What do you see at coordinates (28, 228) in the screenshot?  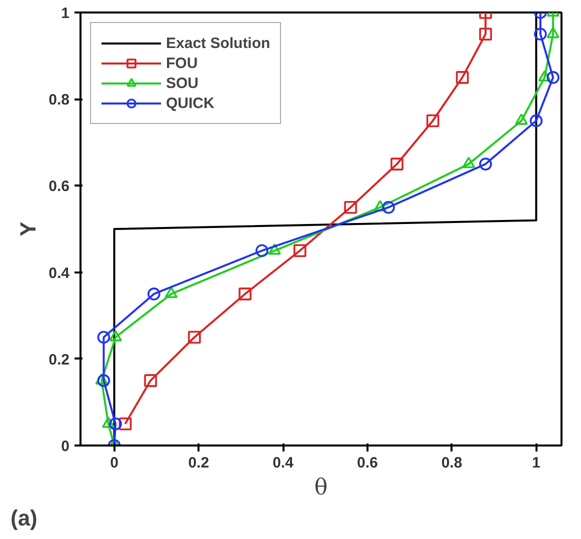 I see `y-axis-title: Y` at bounding box center [28, 228].